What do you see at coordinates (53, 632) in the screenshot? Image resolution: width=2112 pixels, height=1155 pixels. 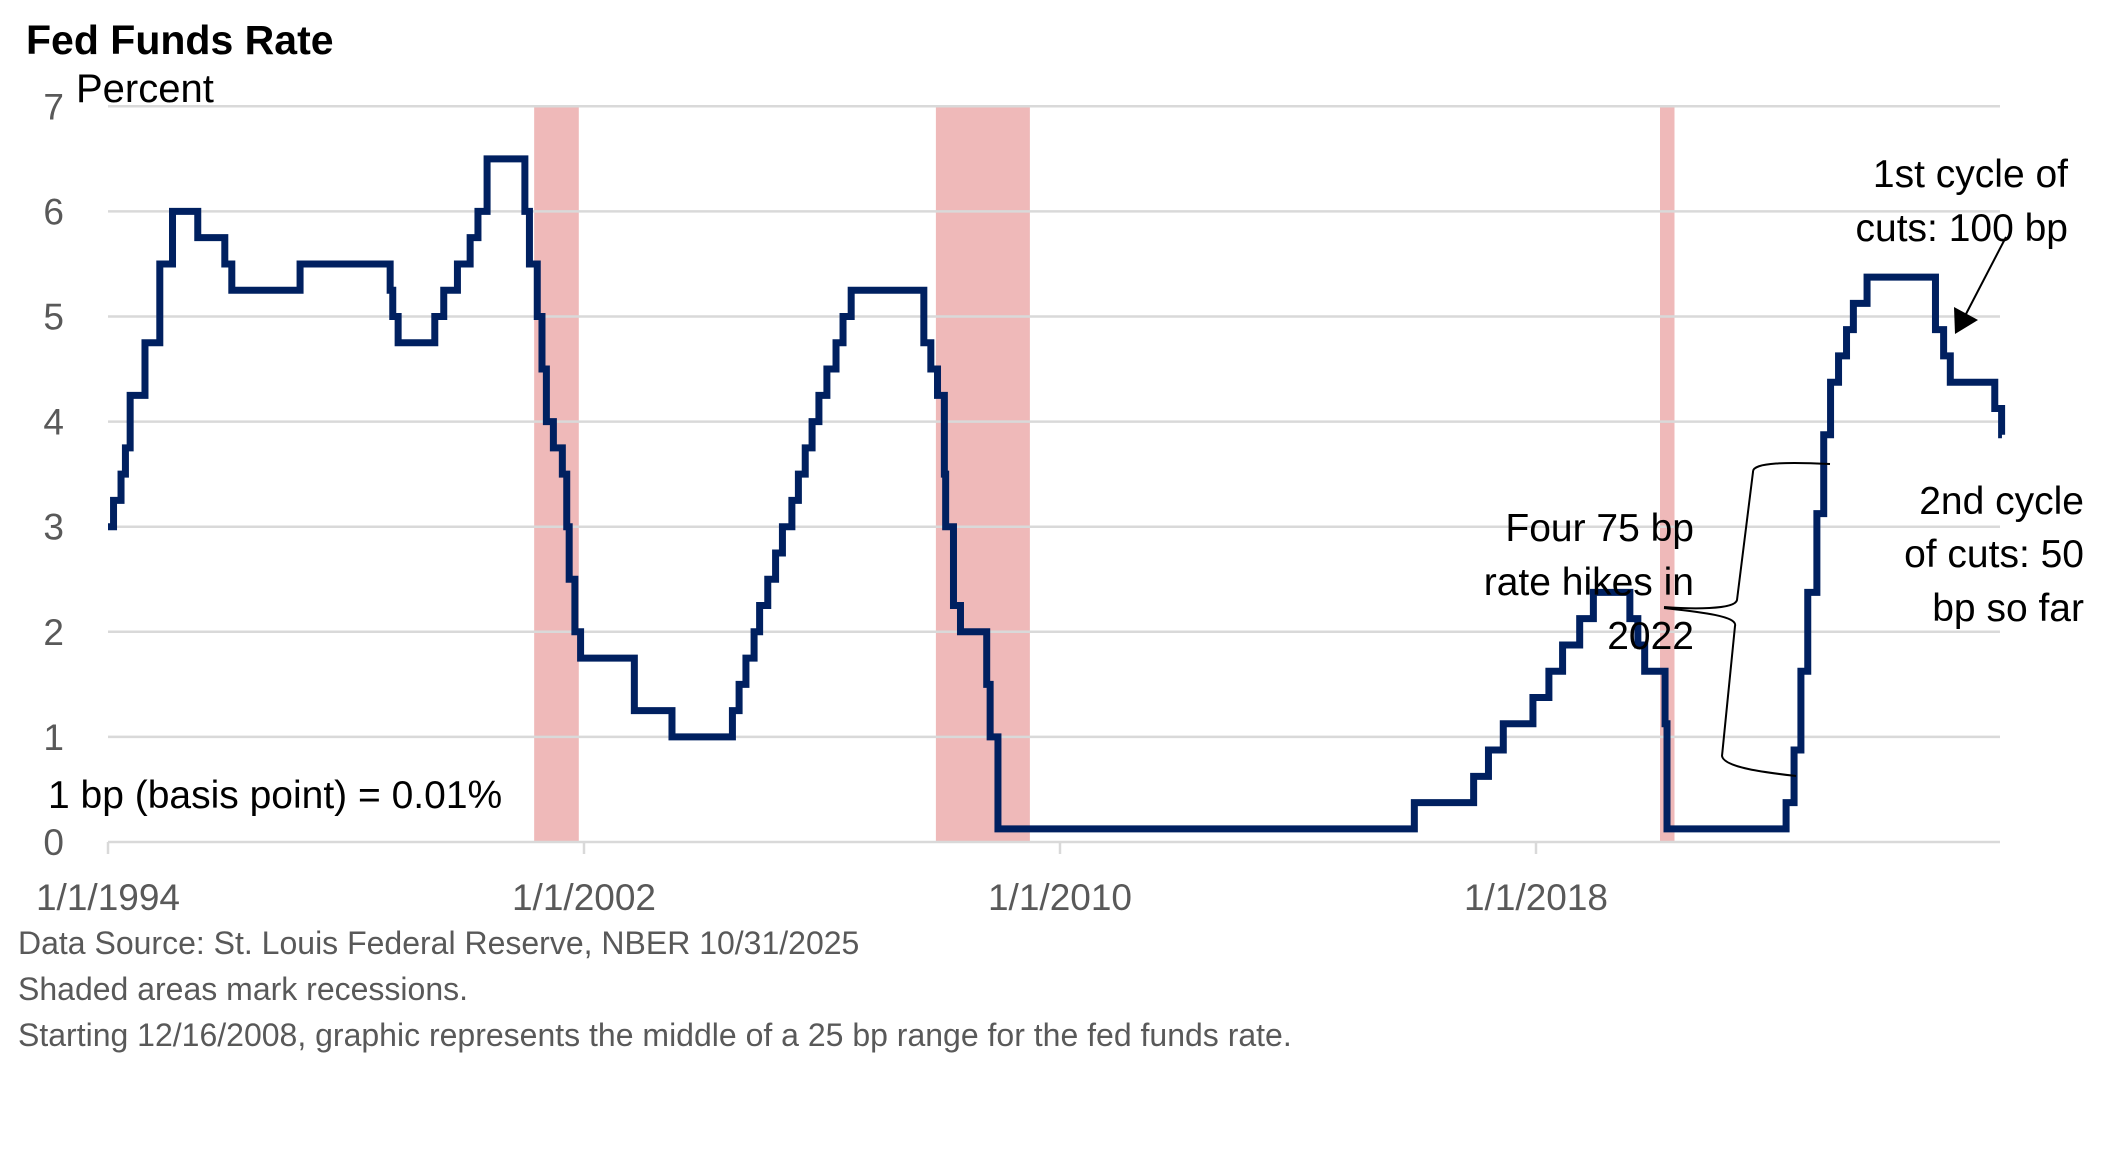 I see `y-tick-label: 2` at bounding box center [53, 632].